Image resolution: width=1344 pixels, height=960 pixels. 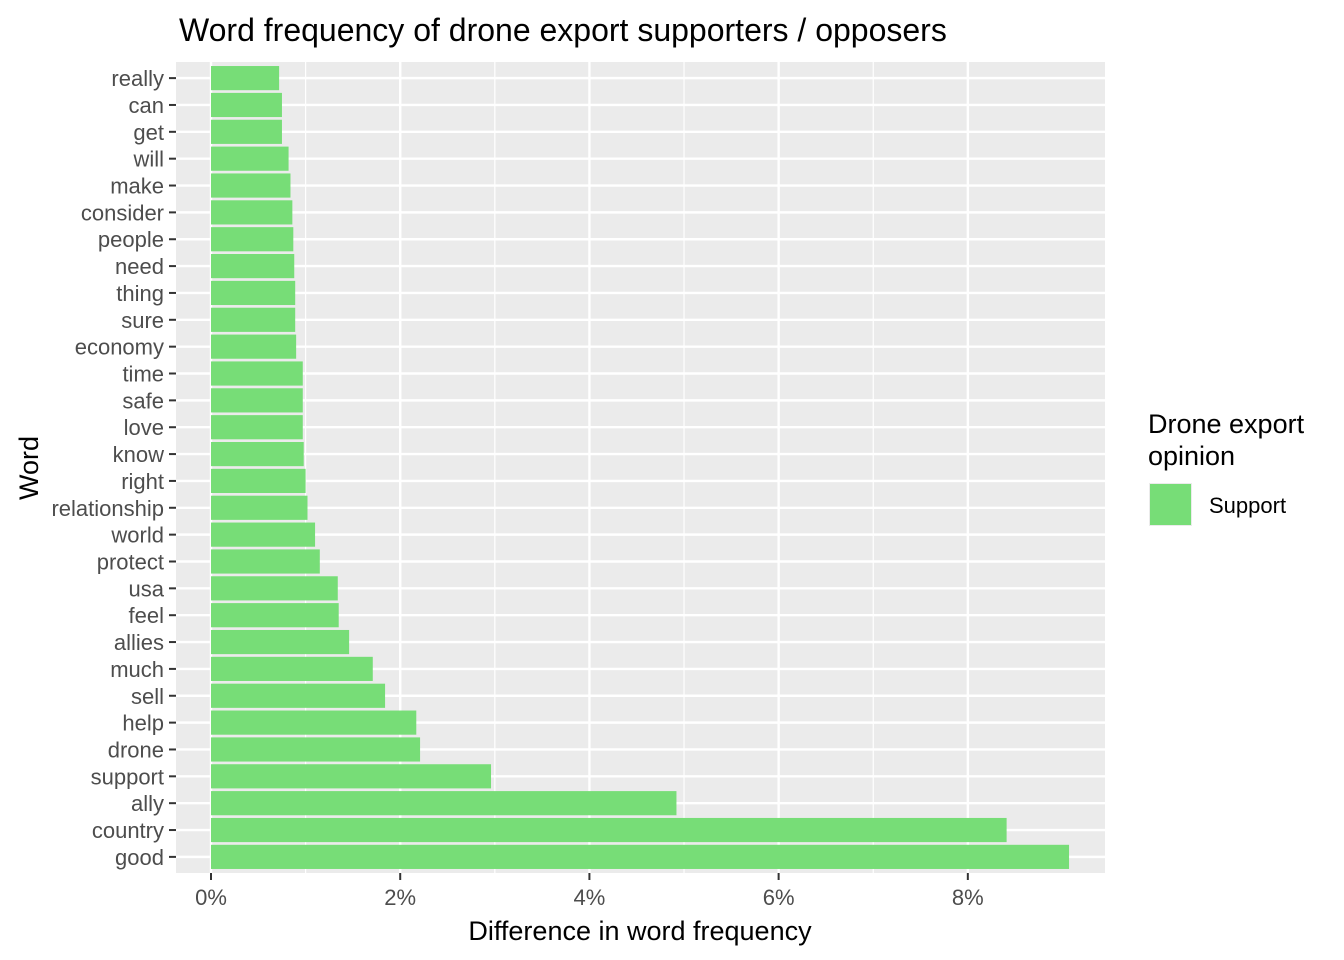 What do you see at coordinates (1191, 456) in the screenshot?
I see `legend-title: opinion` at bounding box center [1191, 456].